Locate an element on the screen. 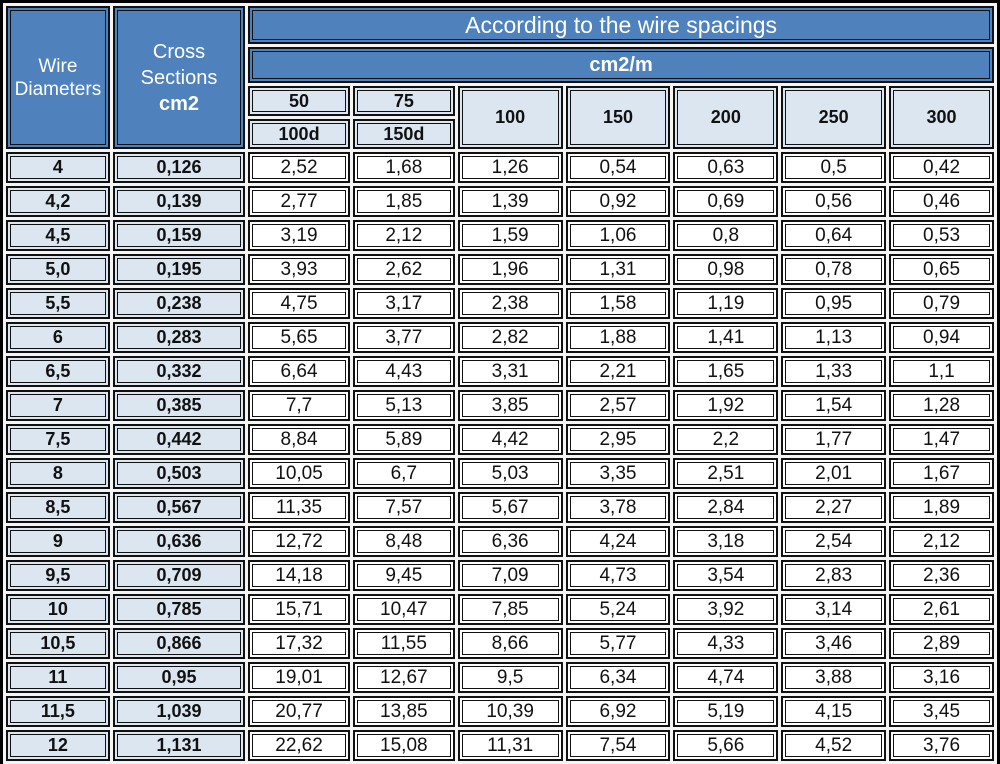 The height and width of the screenshot is (764, 1000). cell-value: 3,17 is located at coordinates (403, 303).